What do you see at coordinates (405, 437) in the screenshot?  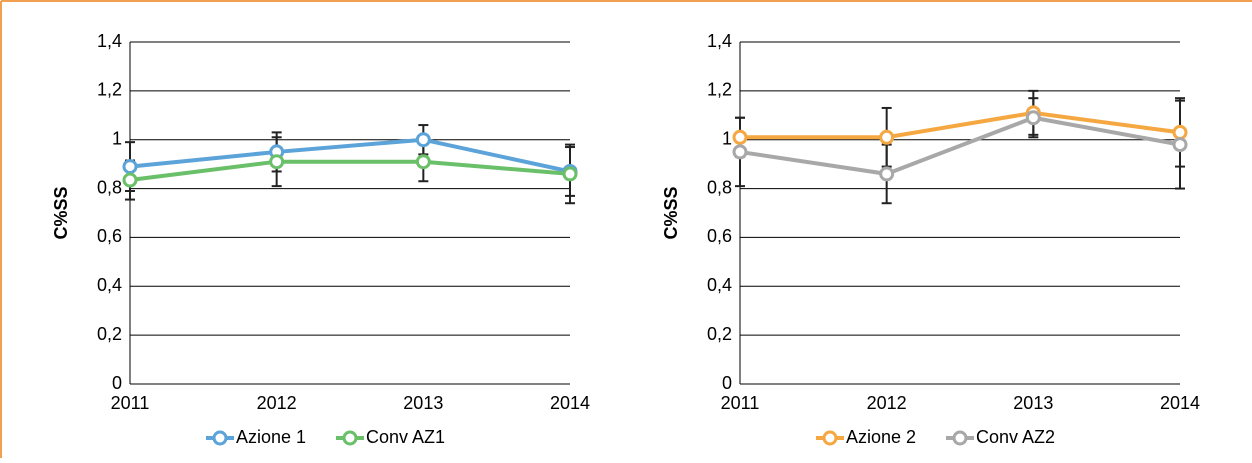 I see `legend-label: Conv AZ1` at bounding box center [405, 437].